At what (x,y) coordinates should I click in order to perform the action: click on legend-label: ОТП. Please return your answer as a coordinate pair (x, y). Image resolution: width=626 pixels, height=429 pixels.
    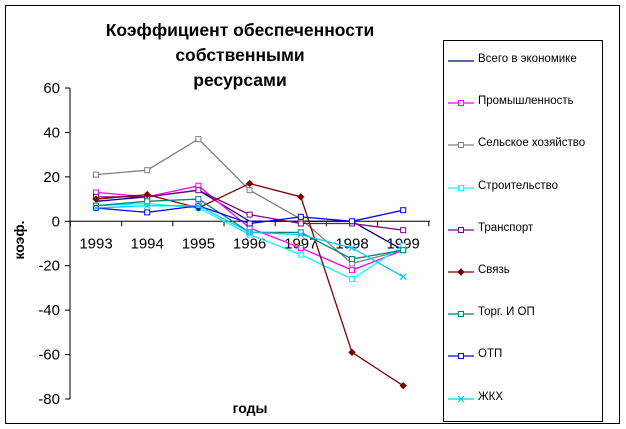
    Looking at the image, I should click on (490, 354).